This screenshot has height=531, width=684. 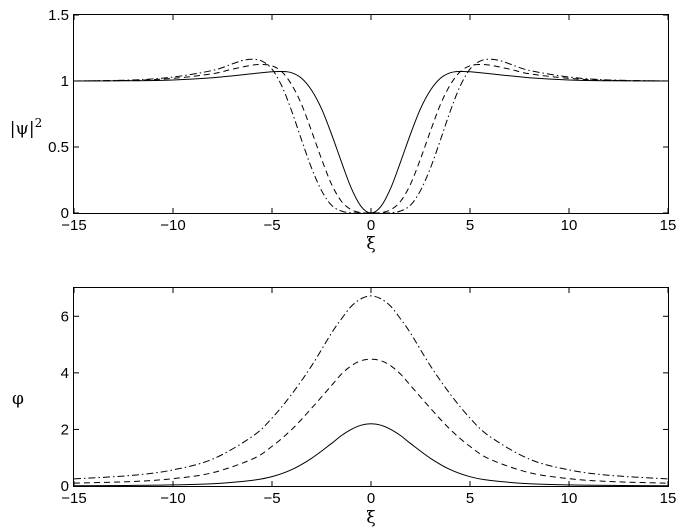 I want to click on y-tick-label: 6, so click(x=65, y=316).